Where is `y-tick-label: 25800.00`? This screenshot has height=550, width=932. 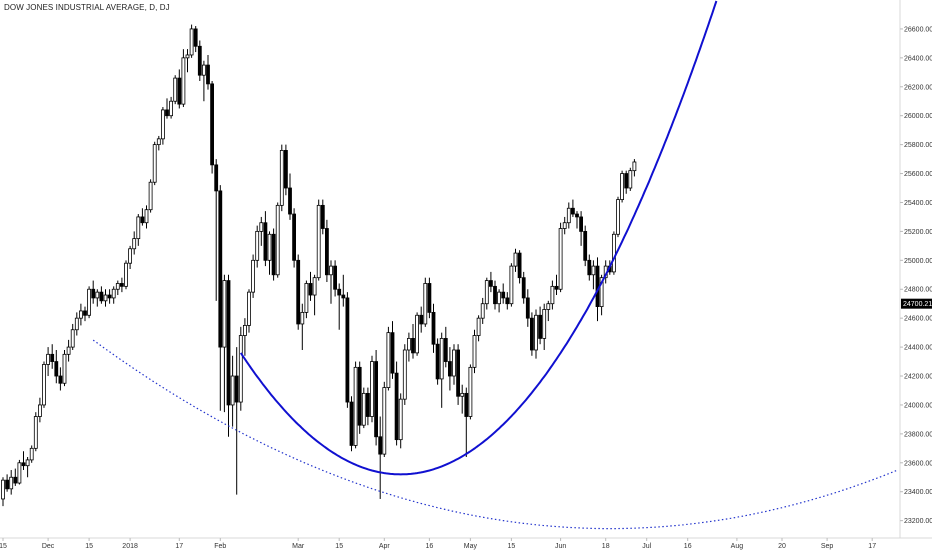
y-tick-label: 25800.00 is located at coordinates (918, 145).